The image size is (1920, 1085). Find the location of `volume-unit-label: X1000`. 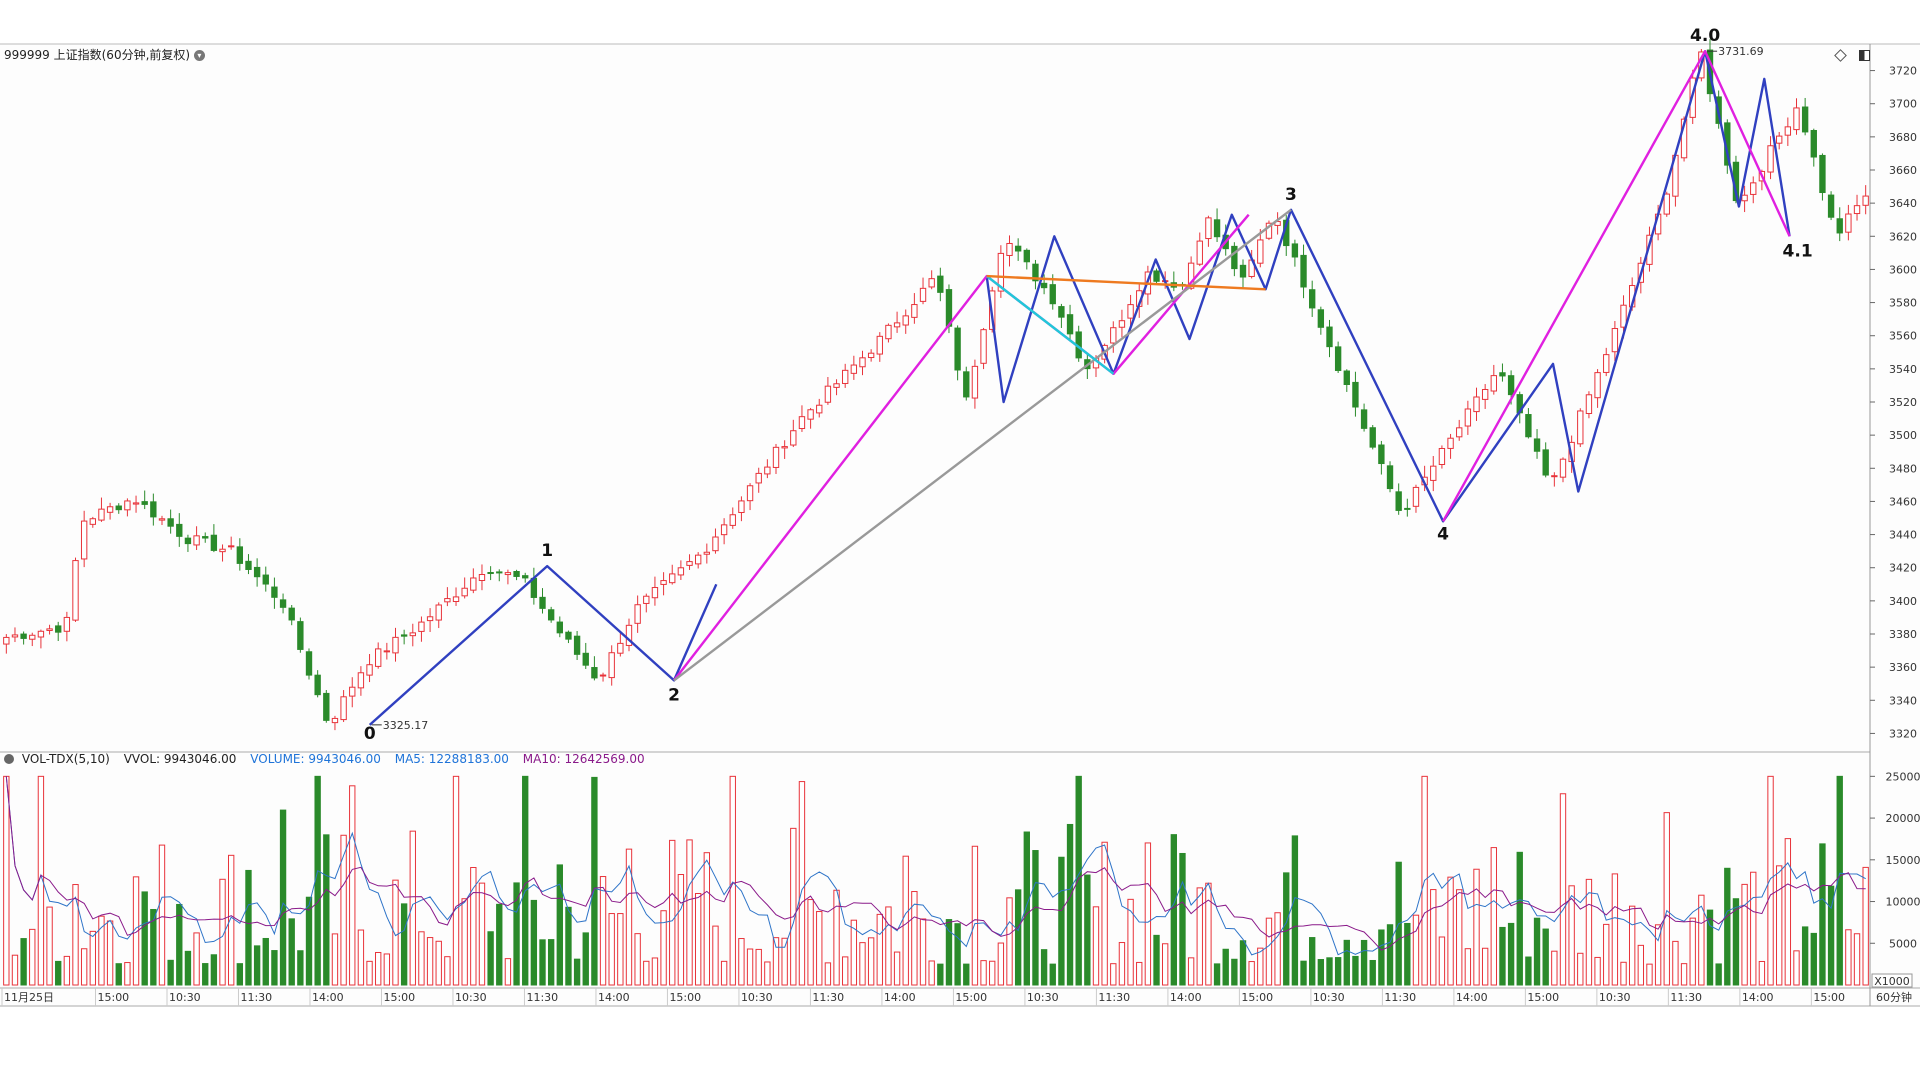

volume-unit-label: X1000 is located at coordinates (1892, 981).